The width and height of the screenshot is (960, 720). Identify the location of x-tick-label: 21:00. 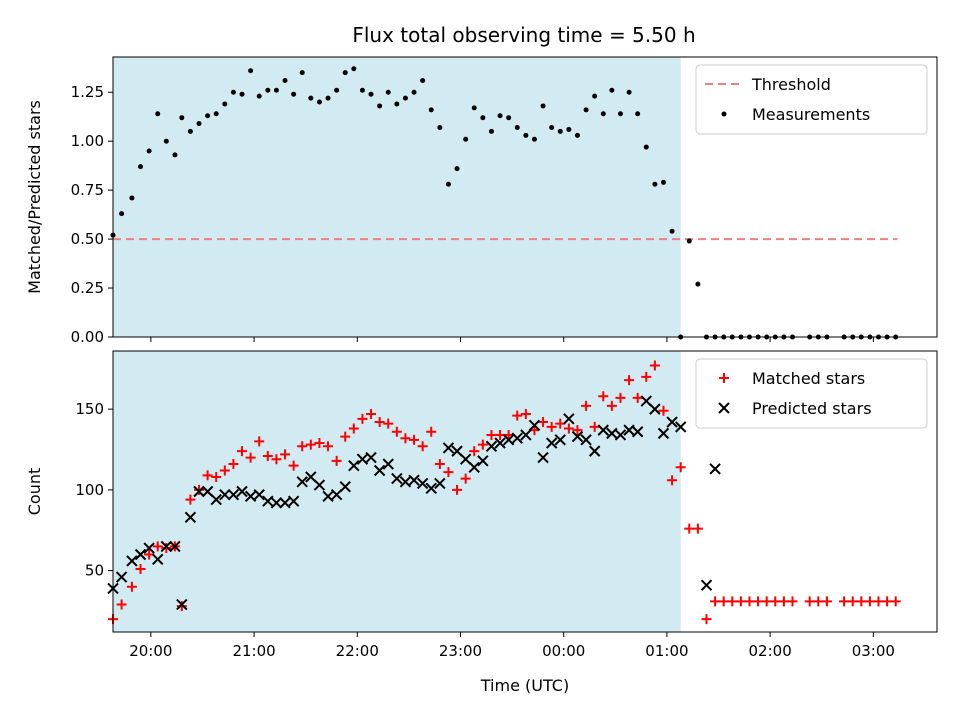
(253, 651).